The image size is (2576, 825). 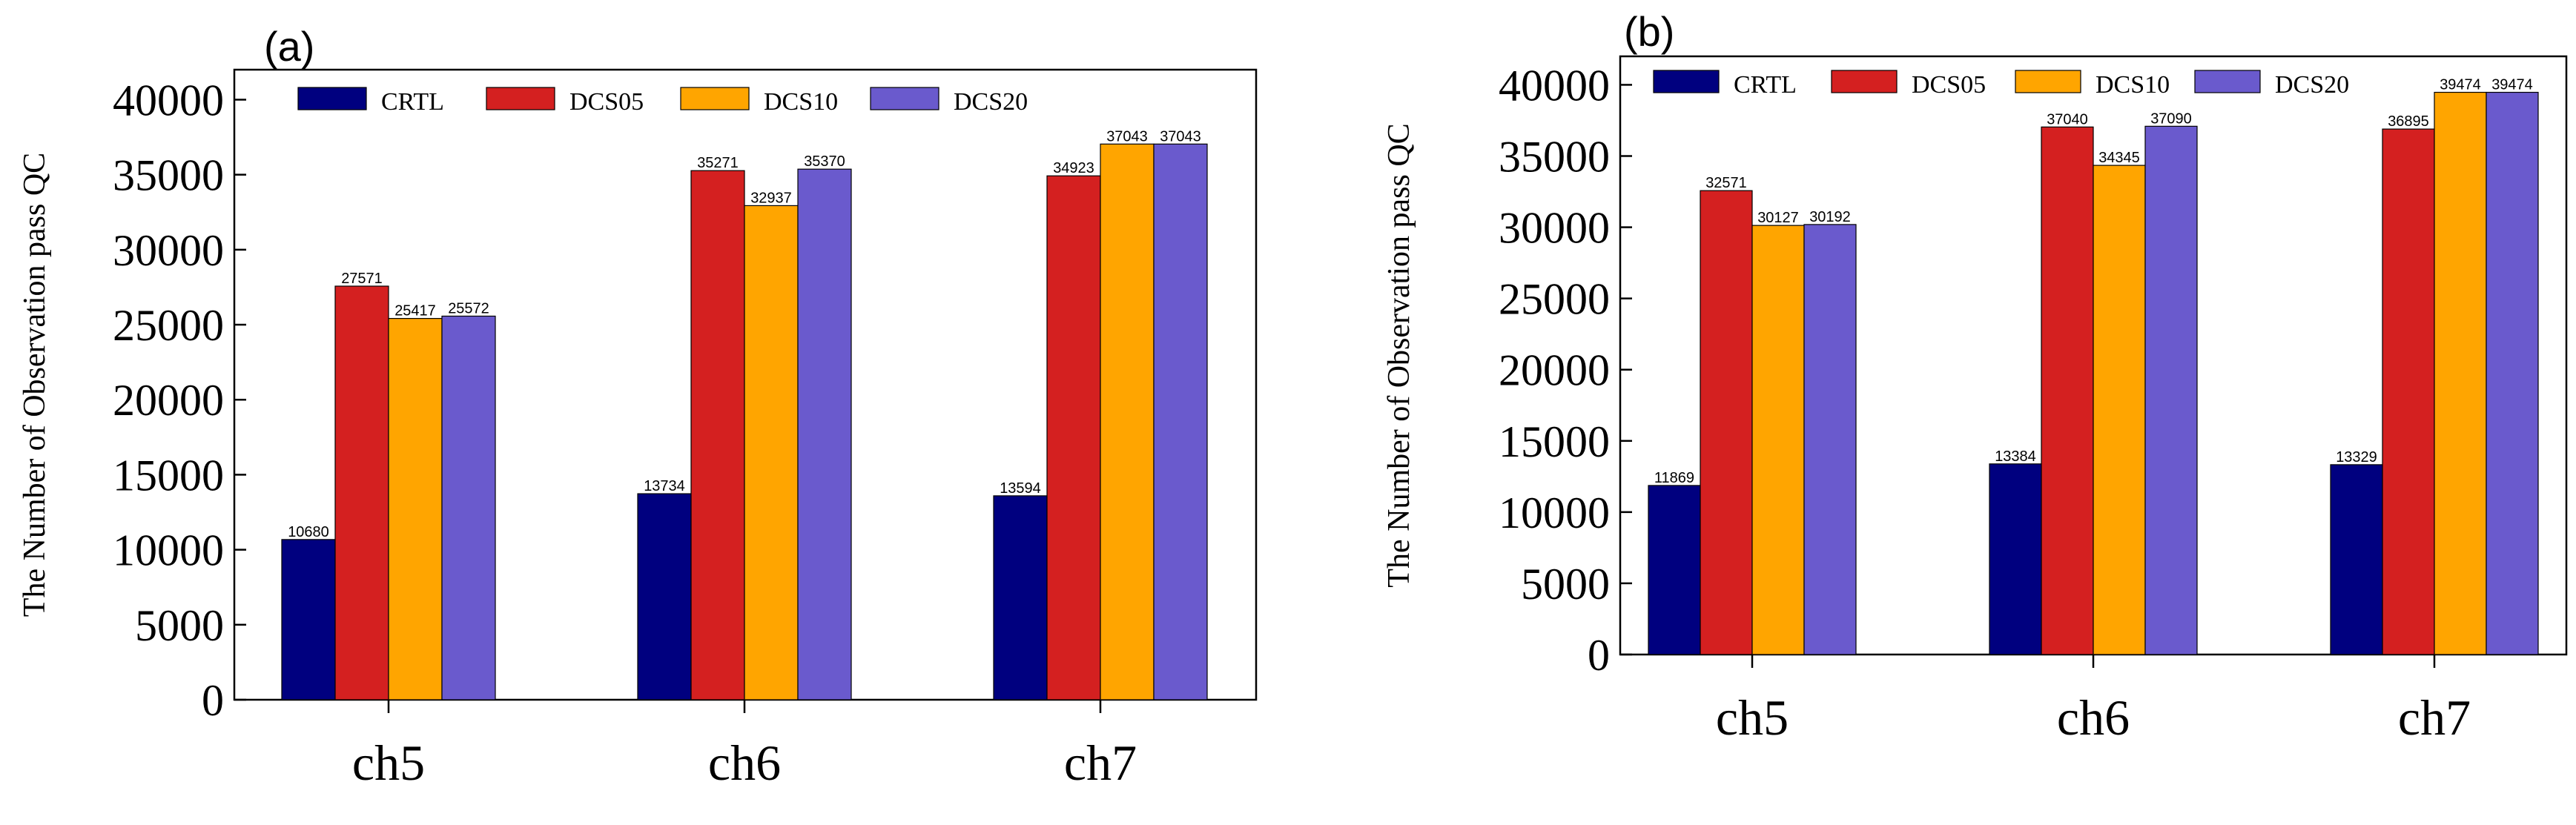 What do you see at coordinates (308, 532) in the screenshot?
I see `data-label: 10680` at bounding box center [308, 532].